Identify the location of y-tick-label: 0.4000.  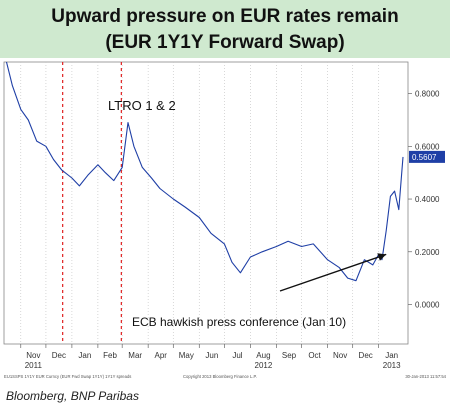
(427, 199).